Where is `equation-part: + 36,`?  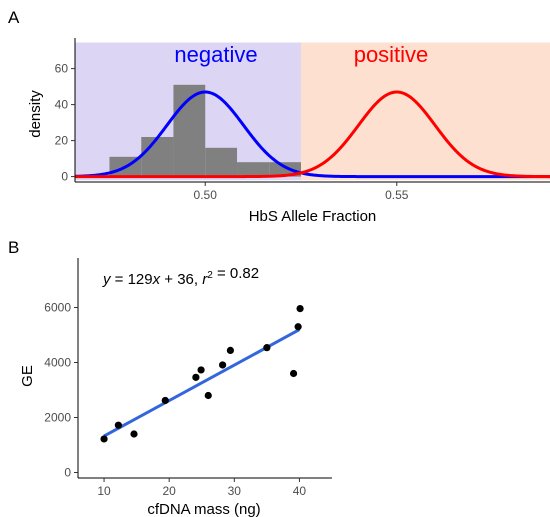
equation-part: + 36, is located at coordinates (181, 279).